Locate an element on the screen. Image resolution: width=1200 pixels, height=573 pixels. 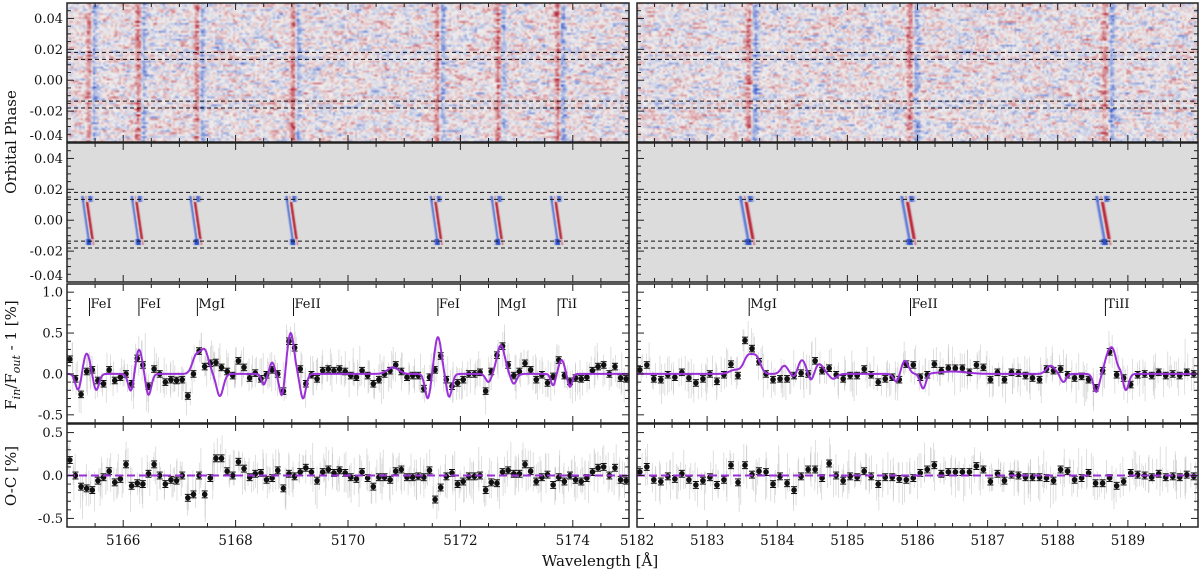
line-label-TiI: TiI is located at coordinates (568, 304).